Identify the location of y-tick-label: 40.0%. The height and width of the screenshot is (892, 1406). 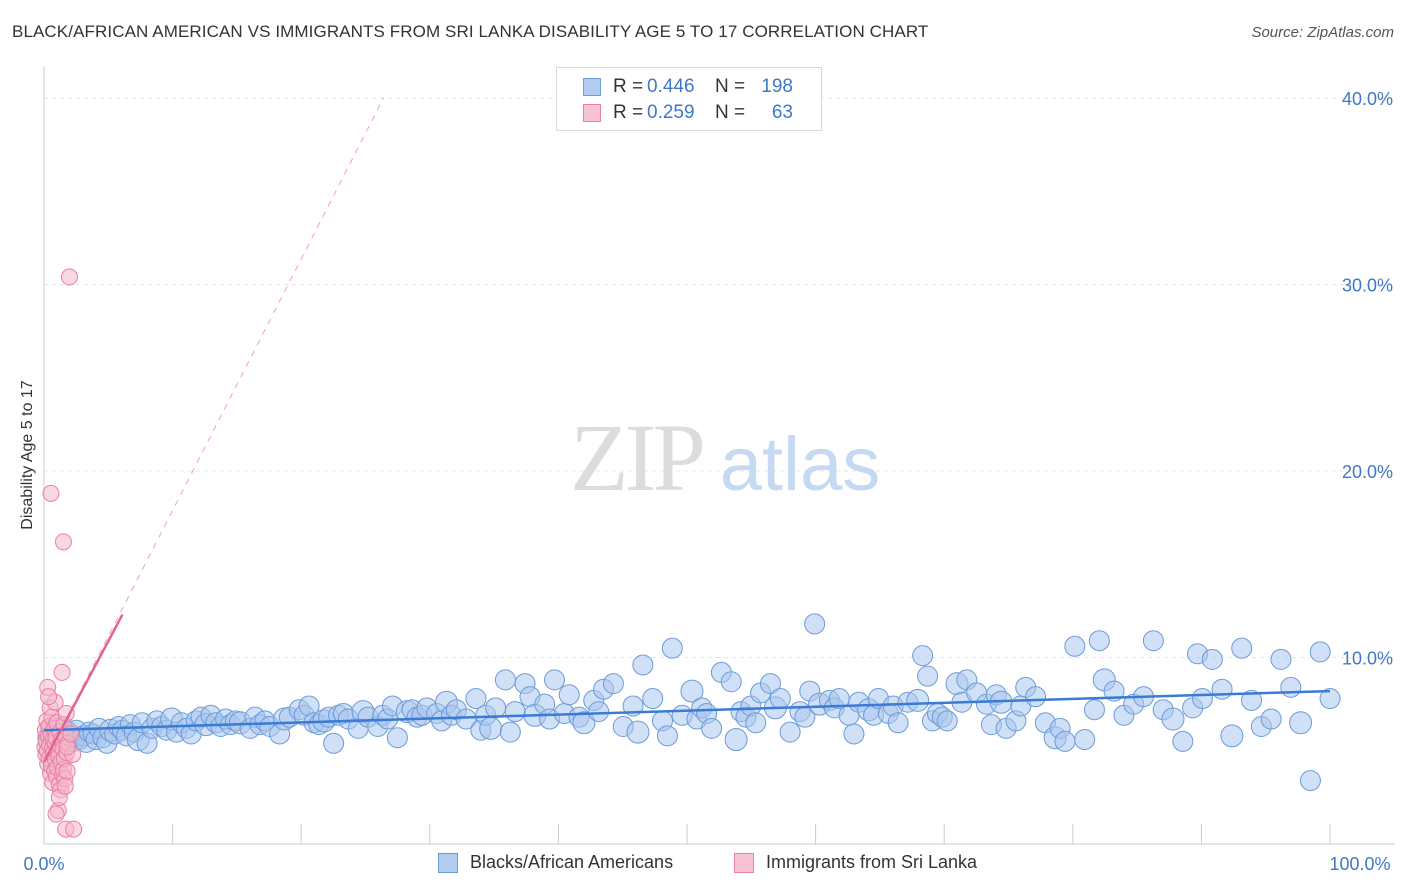
(1367, 99).